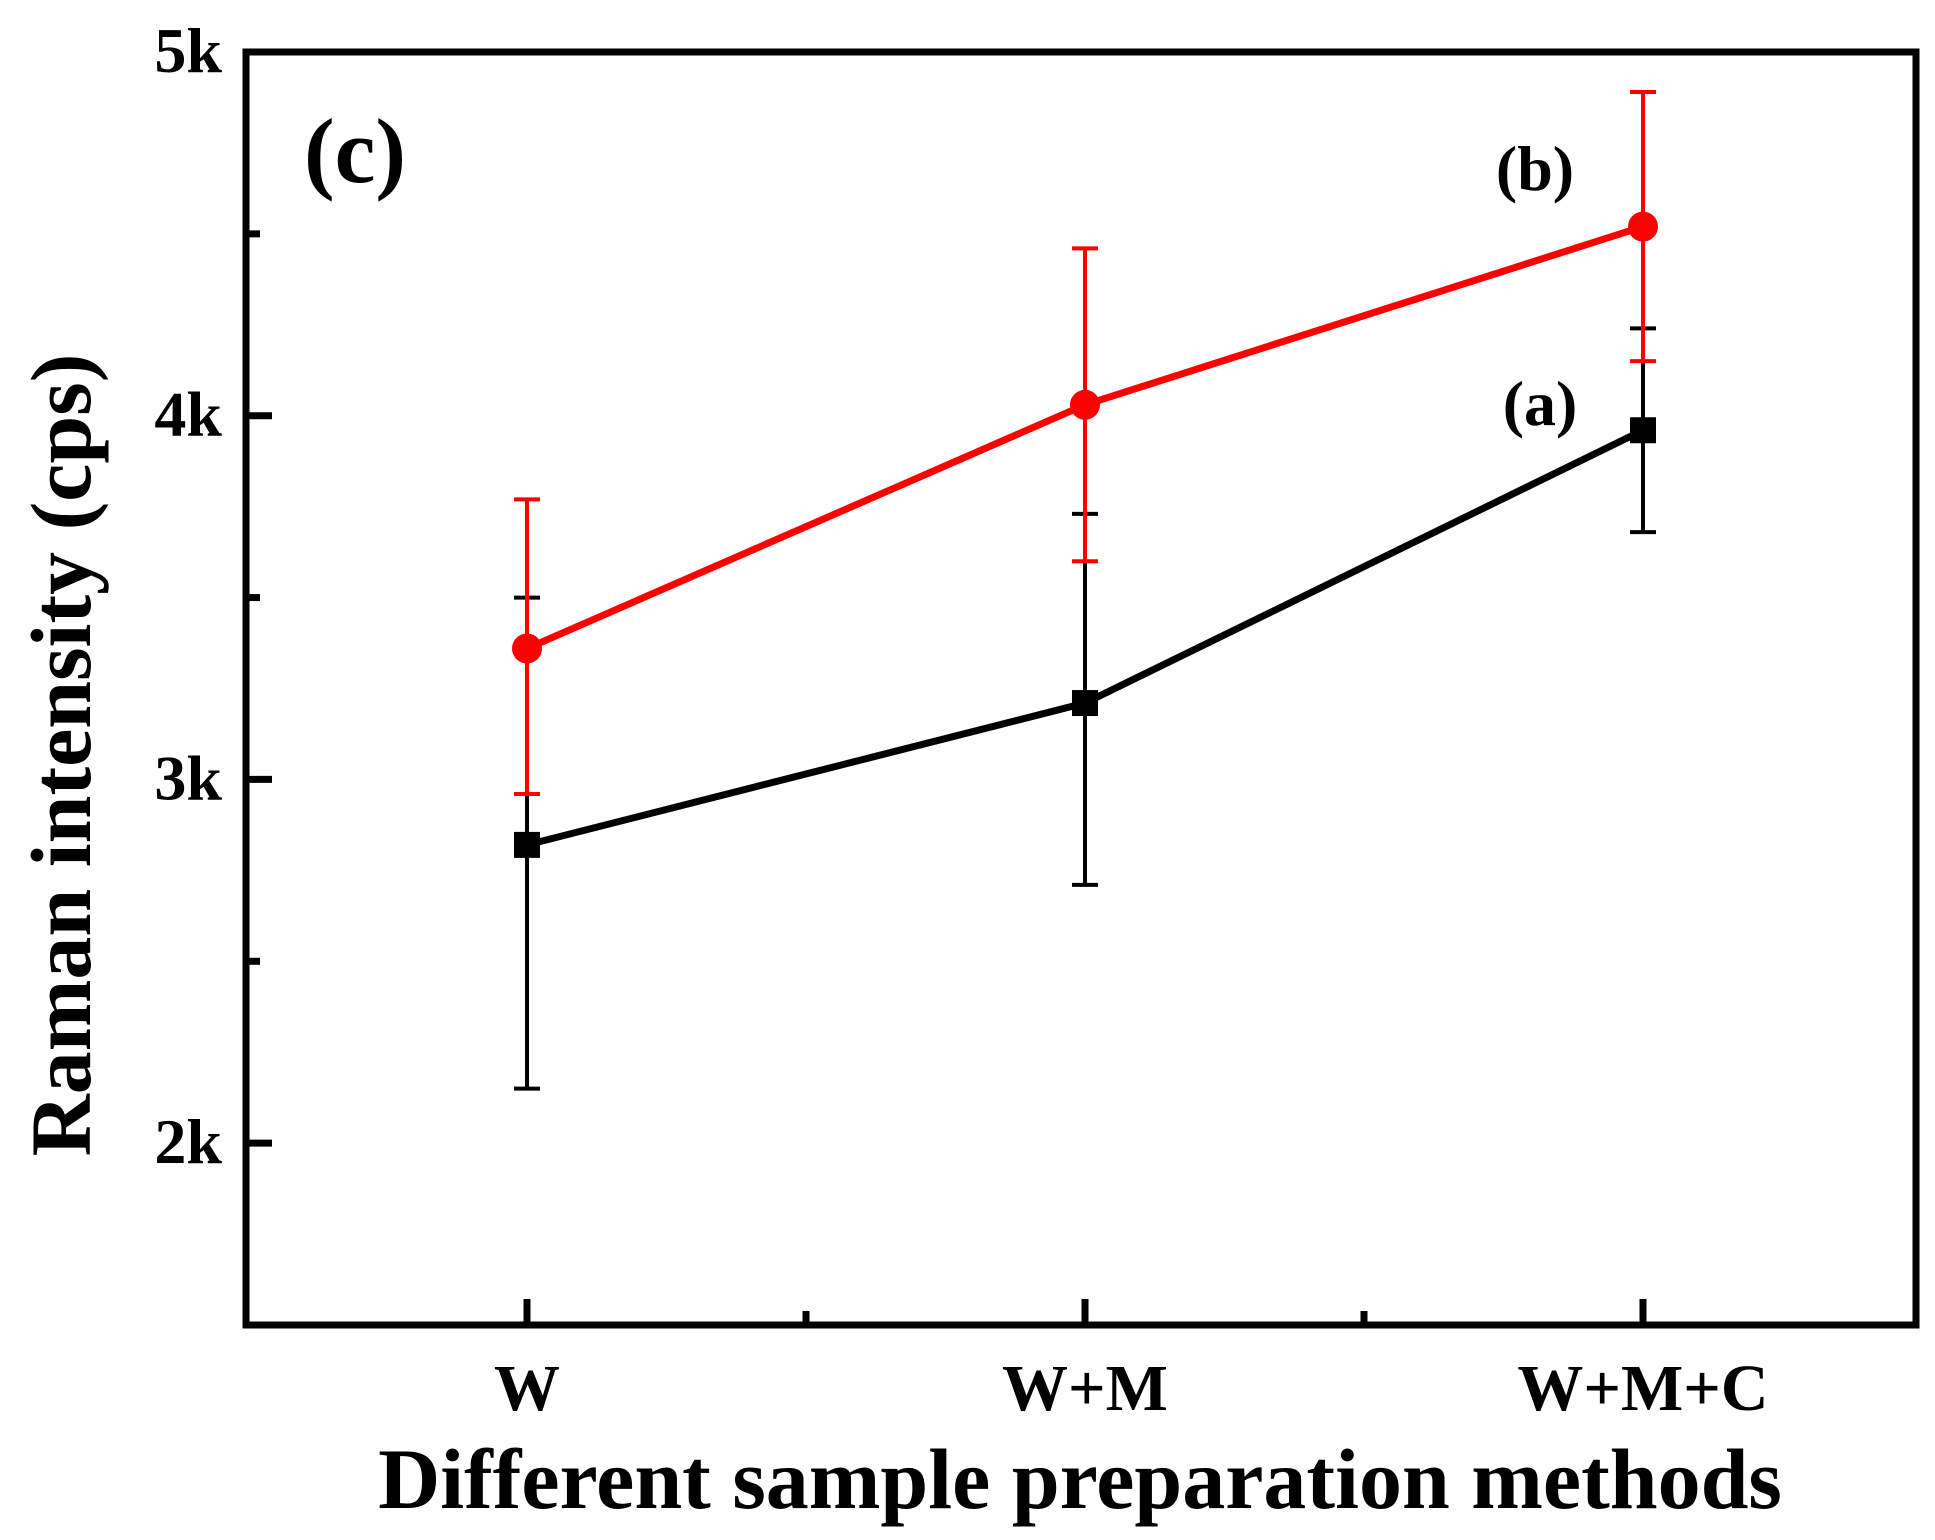 This screenshot has height=1540, width=1935. Describe the element at coordinates (1540, 403) in the screenshot. I see `series-label-a: (a)` at that location.